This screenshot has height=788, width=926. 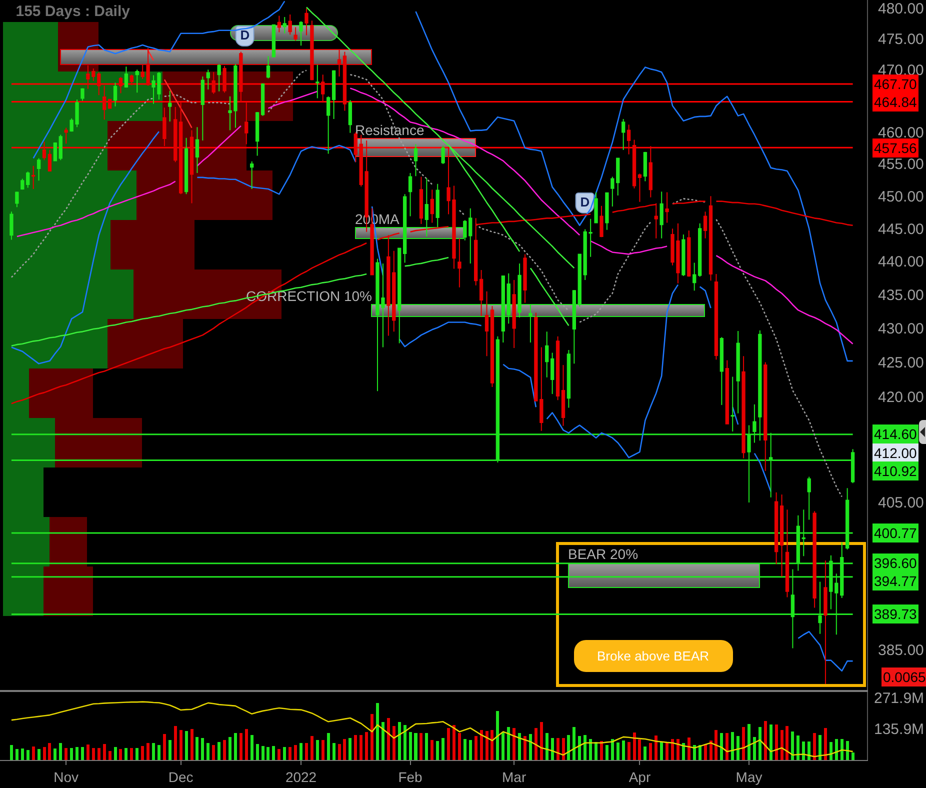 I want to click on annotation: Broke above BEAR, so click(x=653, y=656).